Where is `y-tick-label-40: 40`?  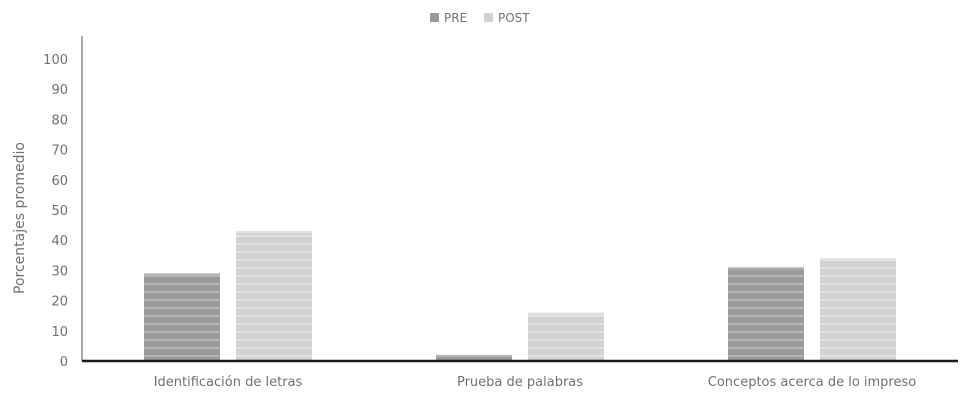
y-tick-label-40: 40 is located at coordinates (59, 241).